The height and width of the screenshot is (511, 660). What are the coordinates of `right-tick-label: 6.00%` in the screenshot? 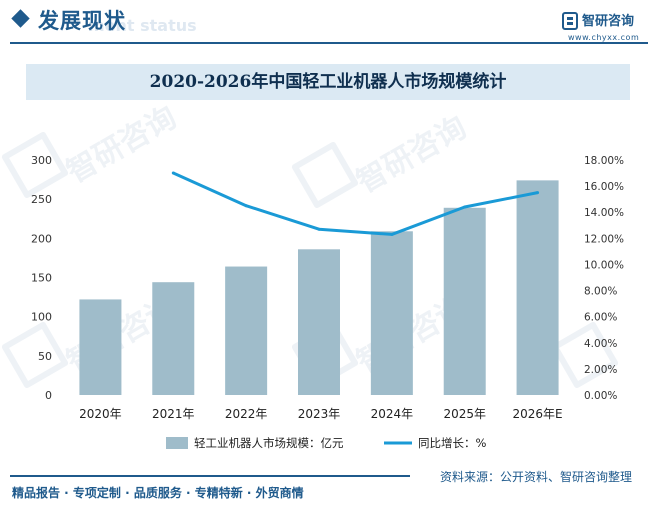 It's located at (600, 318).